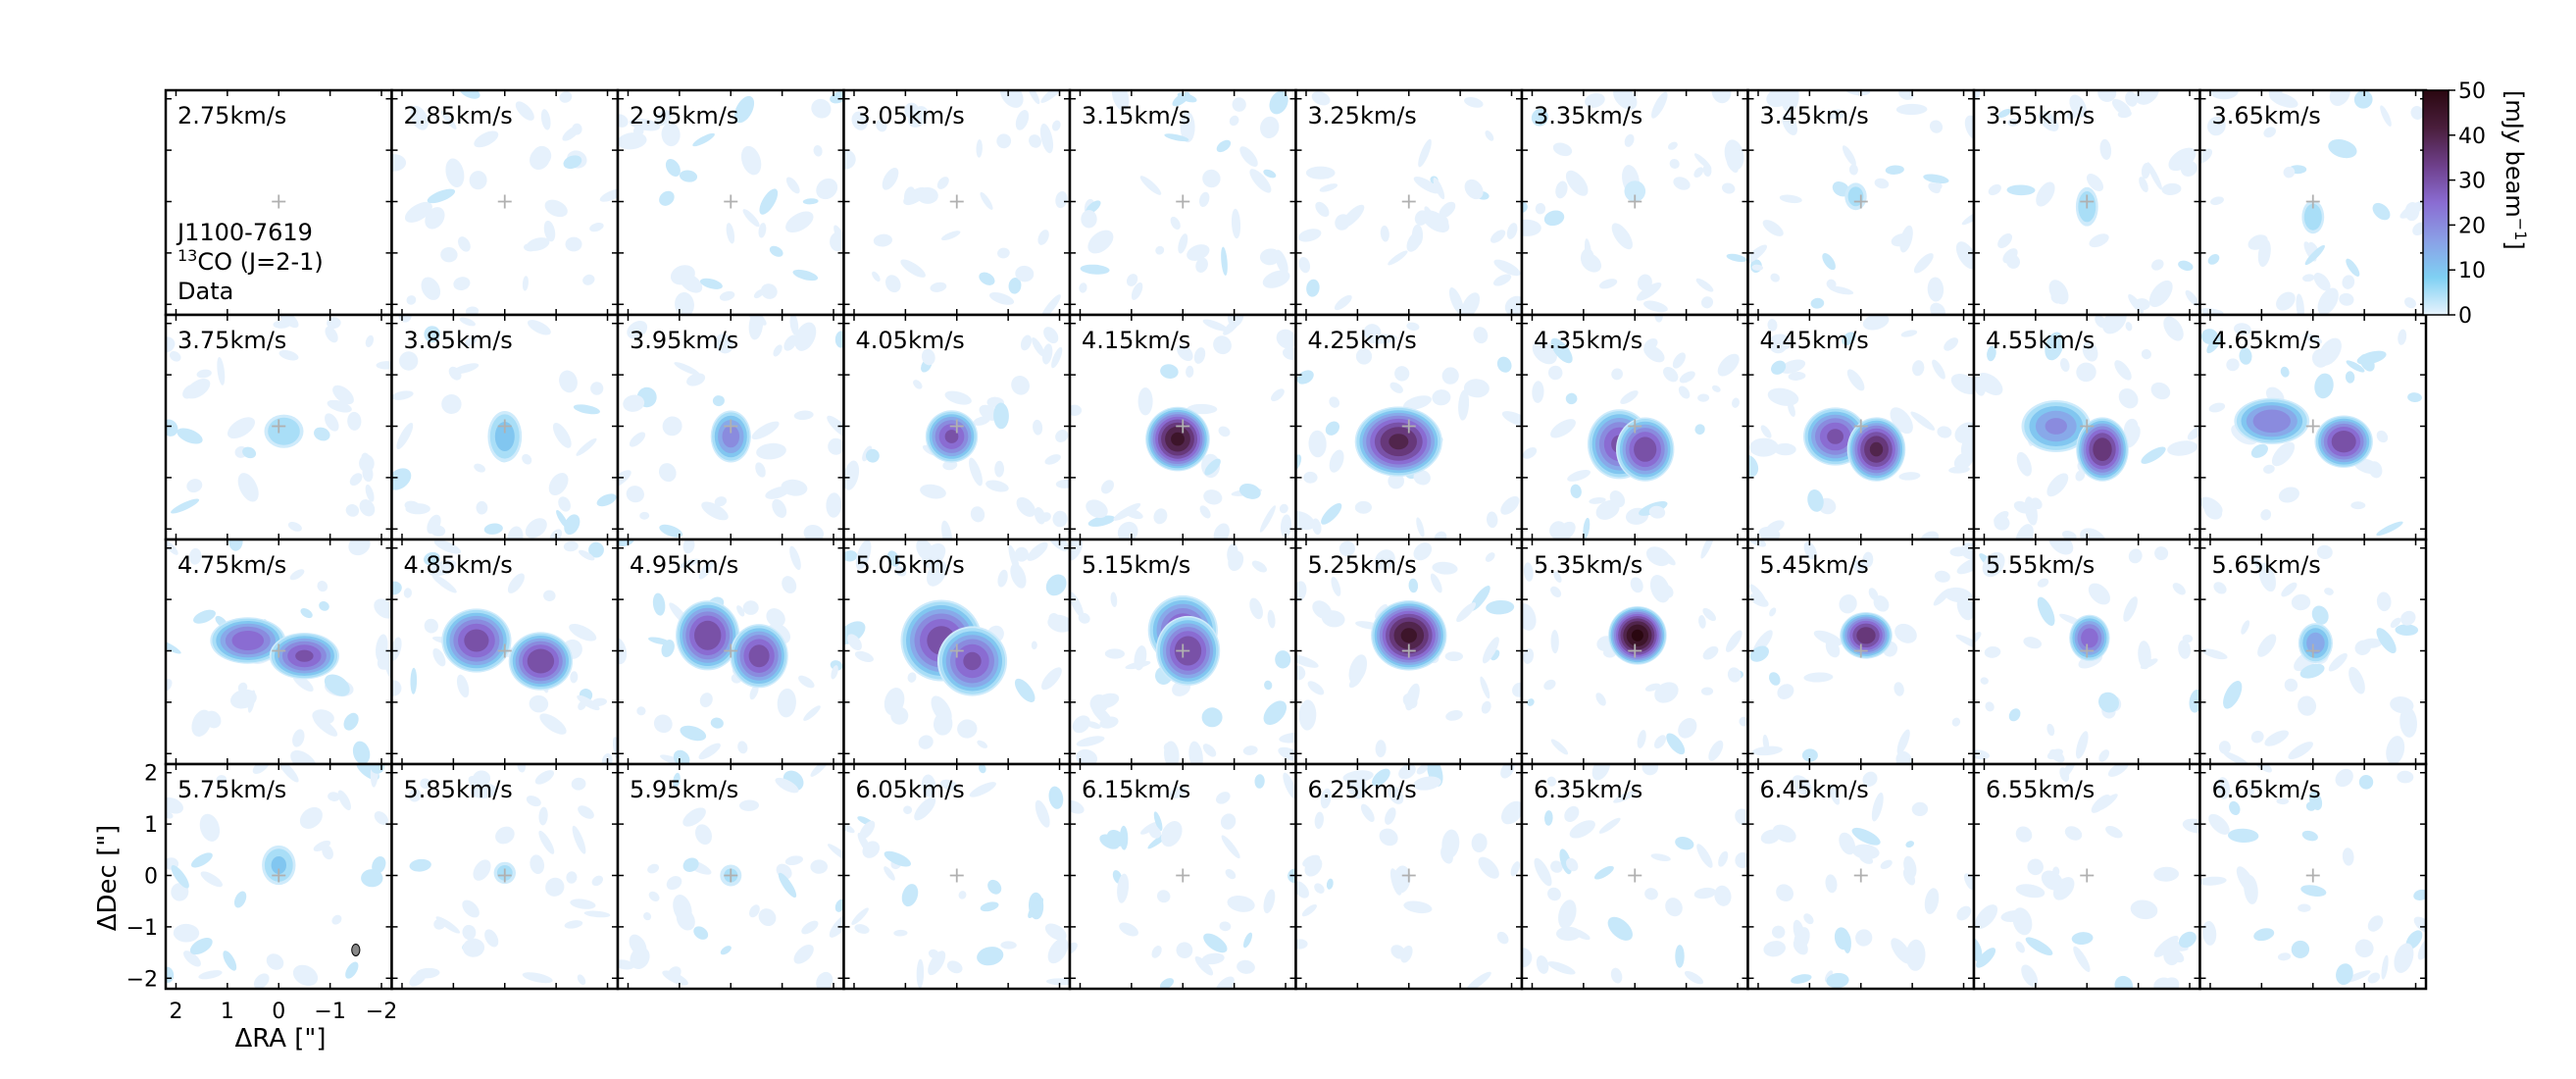 Image resolution: width=2576 pixels, height=1079 pixels. I want to click on velocity-label: 3.75km/s, so click(231, 340).